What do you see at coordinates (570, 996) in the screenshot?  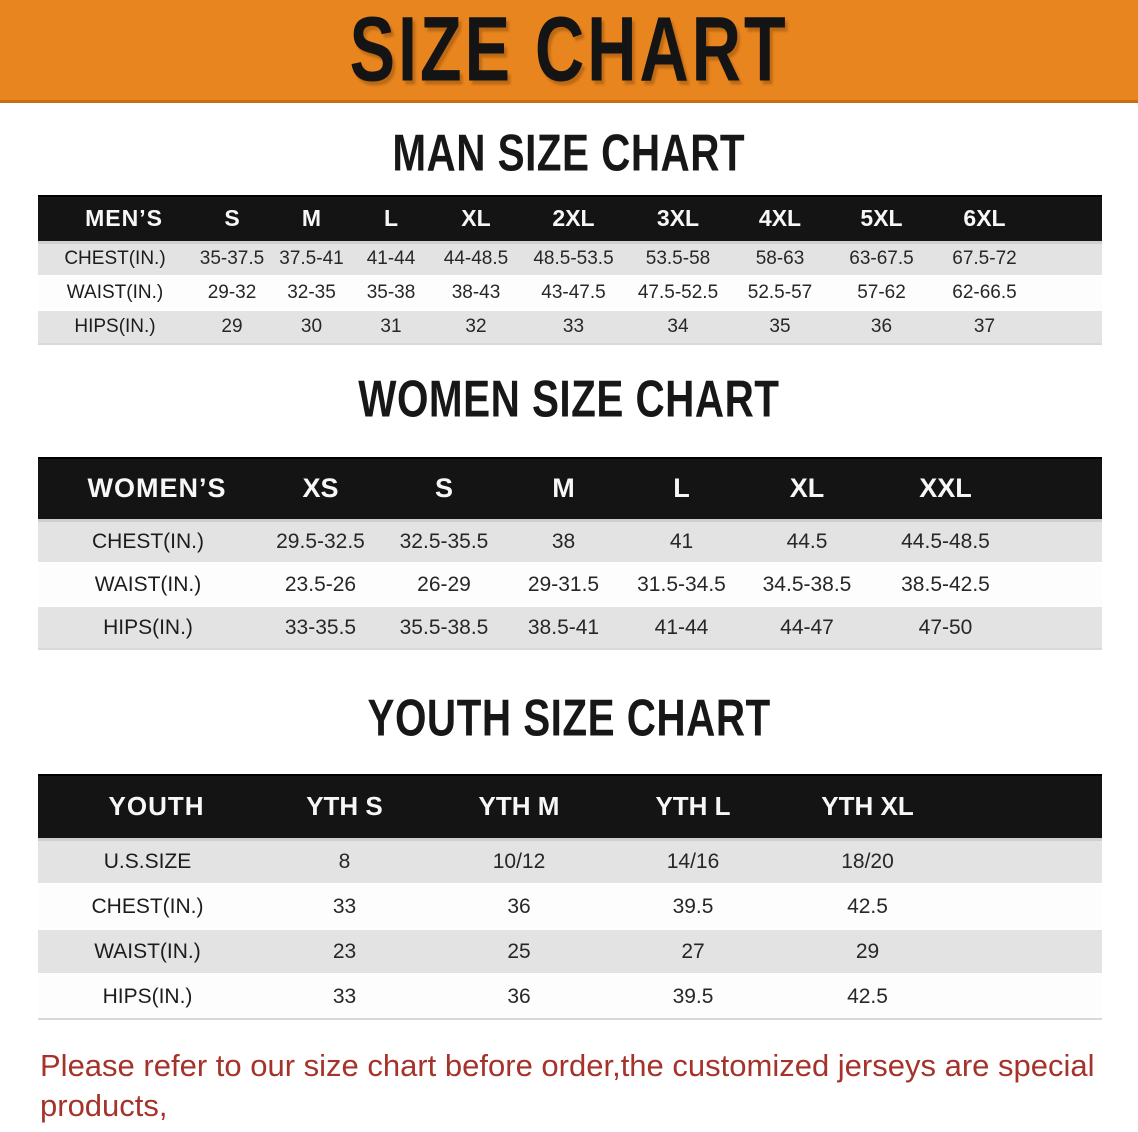 I see `table-row: HIPS(IN.) 33 36 39.5 42.5` at bounding box center [570, 996].